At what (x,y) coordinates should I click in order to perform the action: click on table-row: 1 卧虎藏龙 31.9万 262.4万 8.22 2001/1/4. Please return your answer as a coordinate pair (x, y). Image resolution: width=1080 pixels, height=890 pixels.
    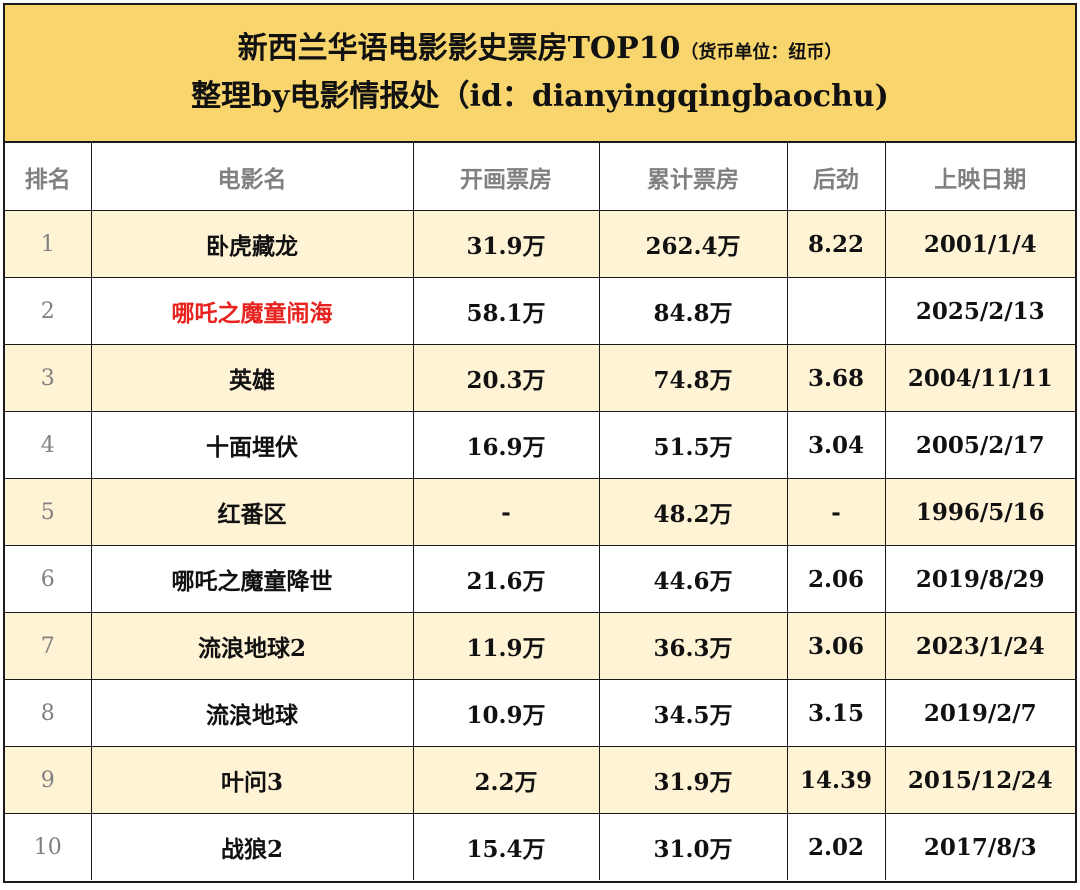
    Looking at the image, I should click on (540, 244).